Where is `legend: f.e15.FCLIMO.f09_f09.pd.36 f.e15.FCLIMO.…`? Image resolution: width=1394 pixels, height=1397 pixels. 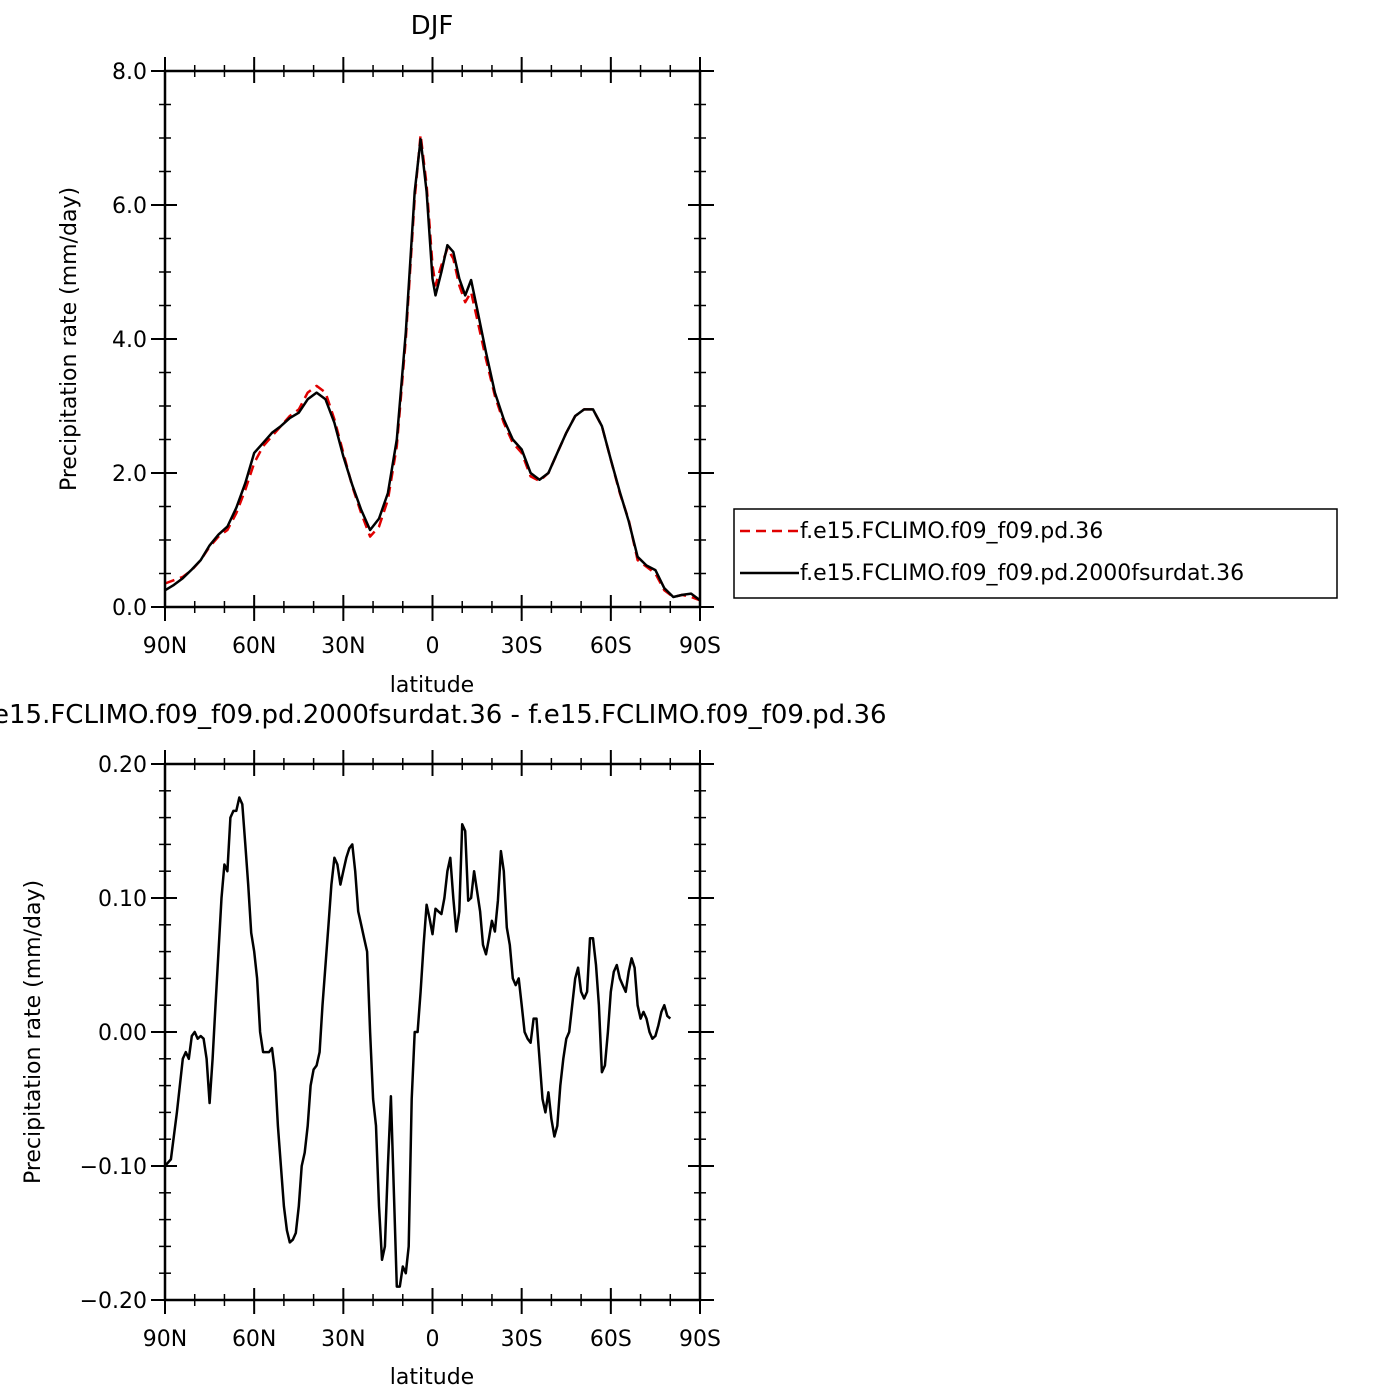
legend: f.e15.FCLIMO.f09_f09.pd.36 f.e15.FCLIMO.… is located at coordinates (1035, 553).